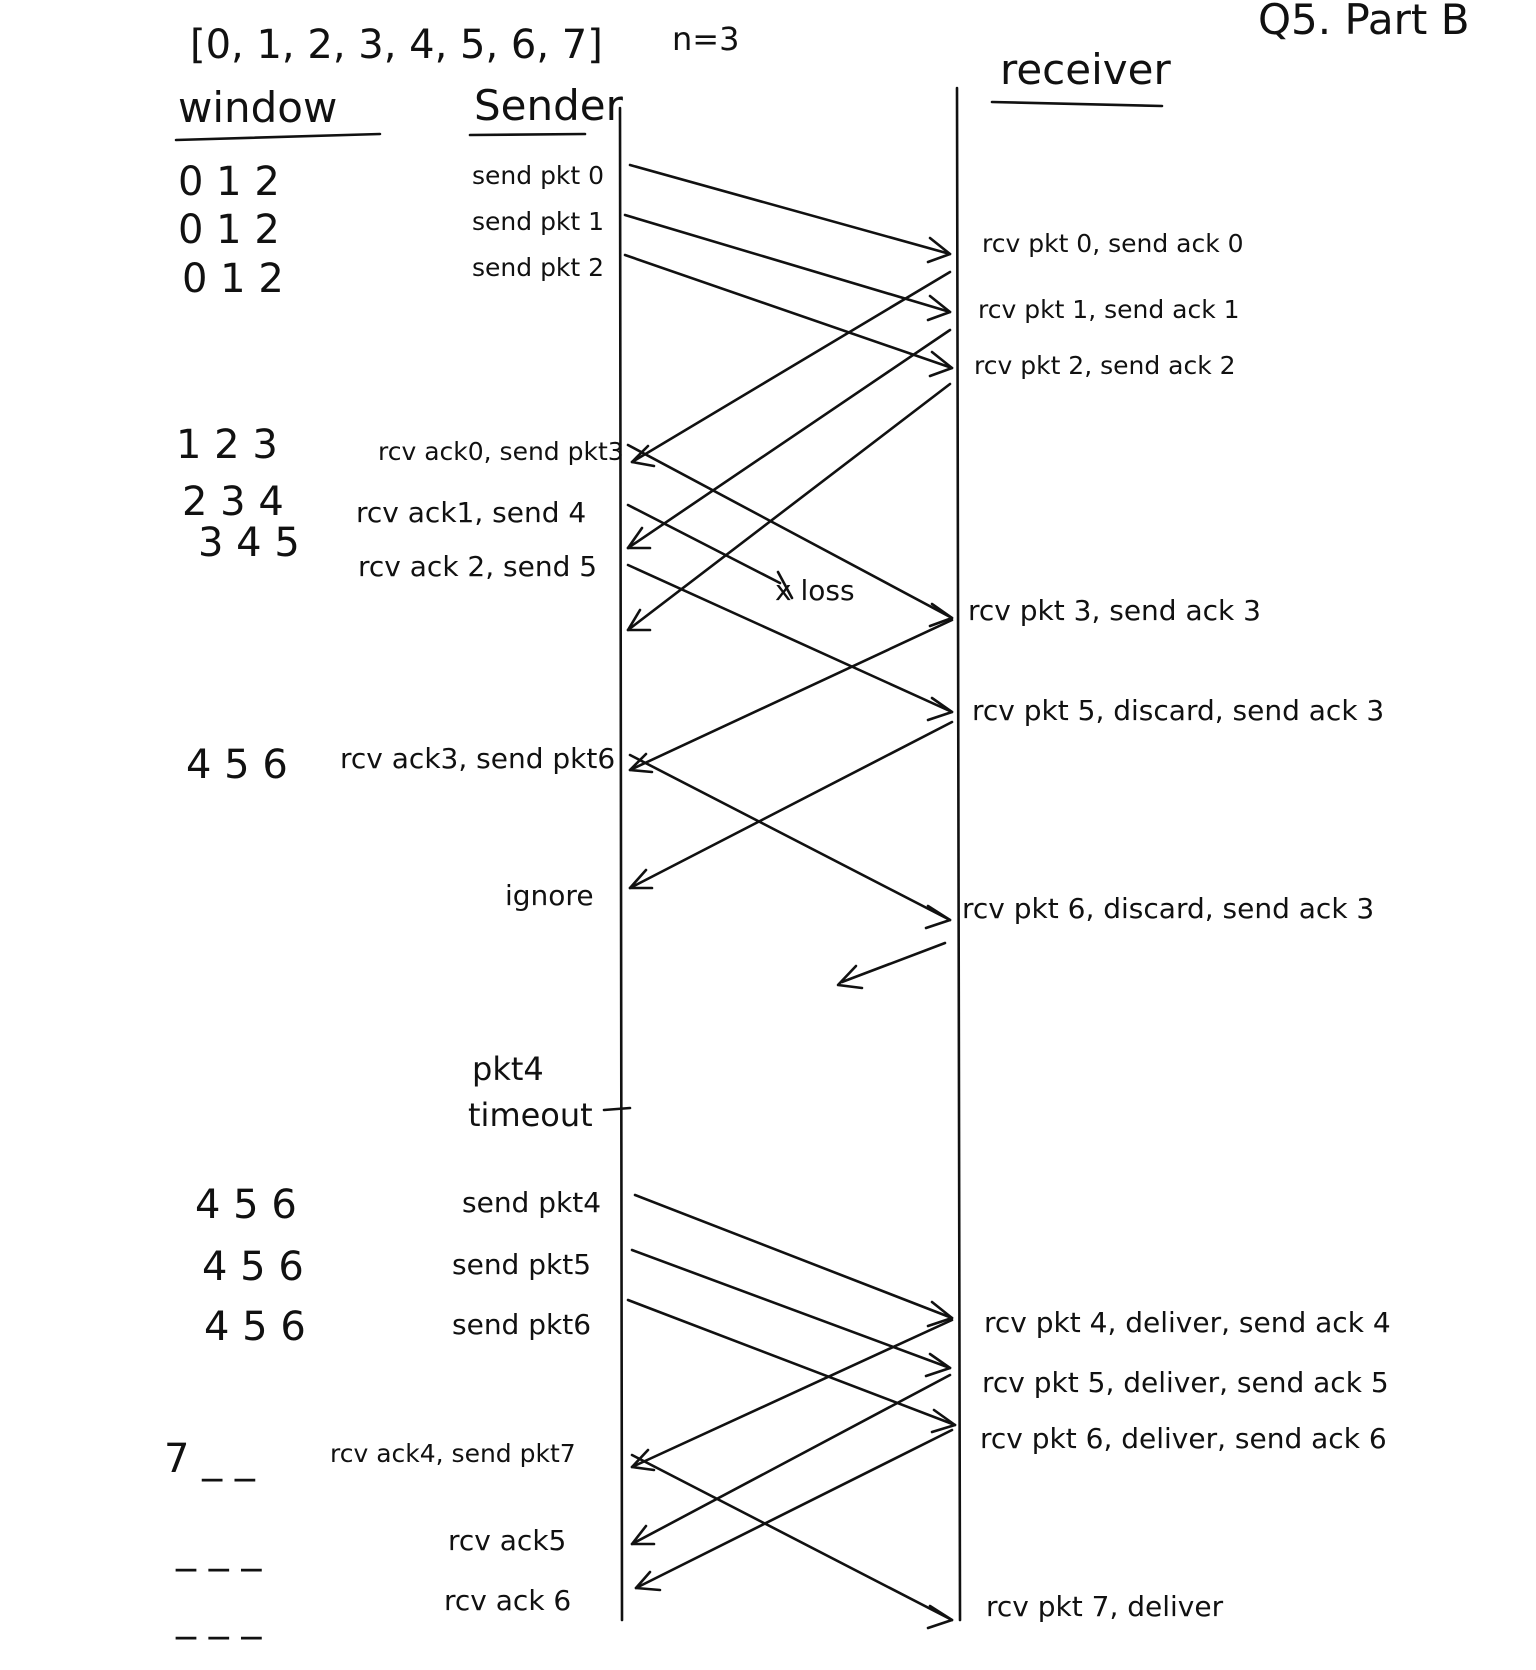 The width and height of the screenshot is (1536, 1670). Describe the element at coordinates (508, 1069) in the screenshot. I see `sender-event: pkt4` at that location.